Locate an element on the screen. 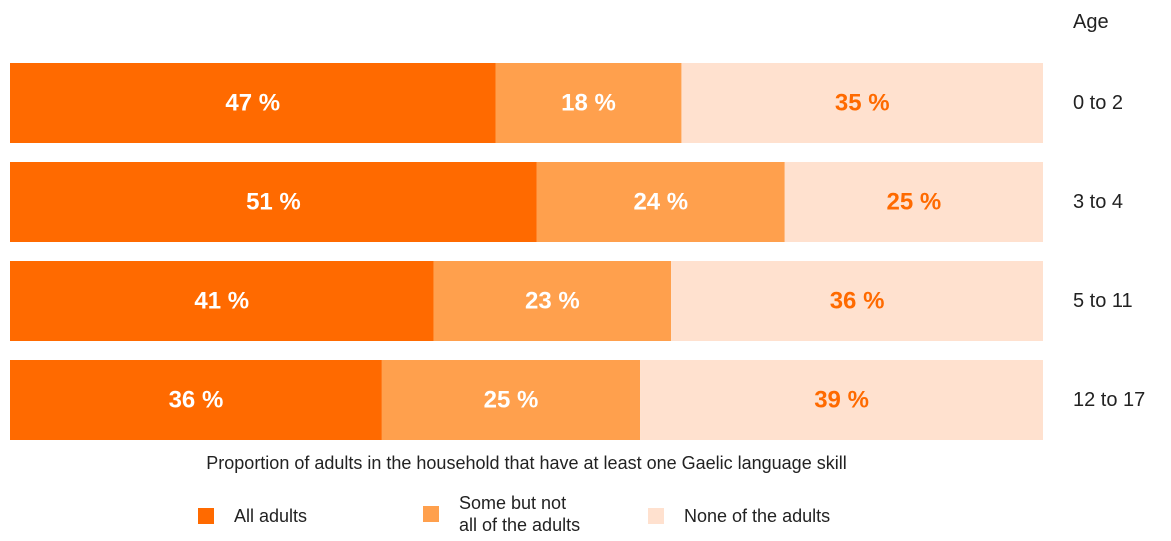 This screenshot has width=1171, height=541. bar-12-to-17-all-adults is located at coordinates (196, 400).